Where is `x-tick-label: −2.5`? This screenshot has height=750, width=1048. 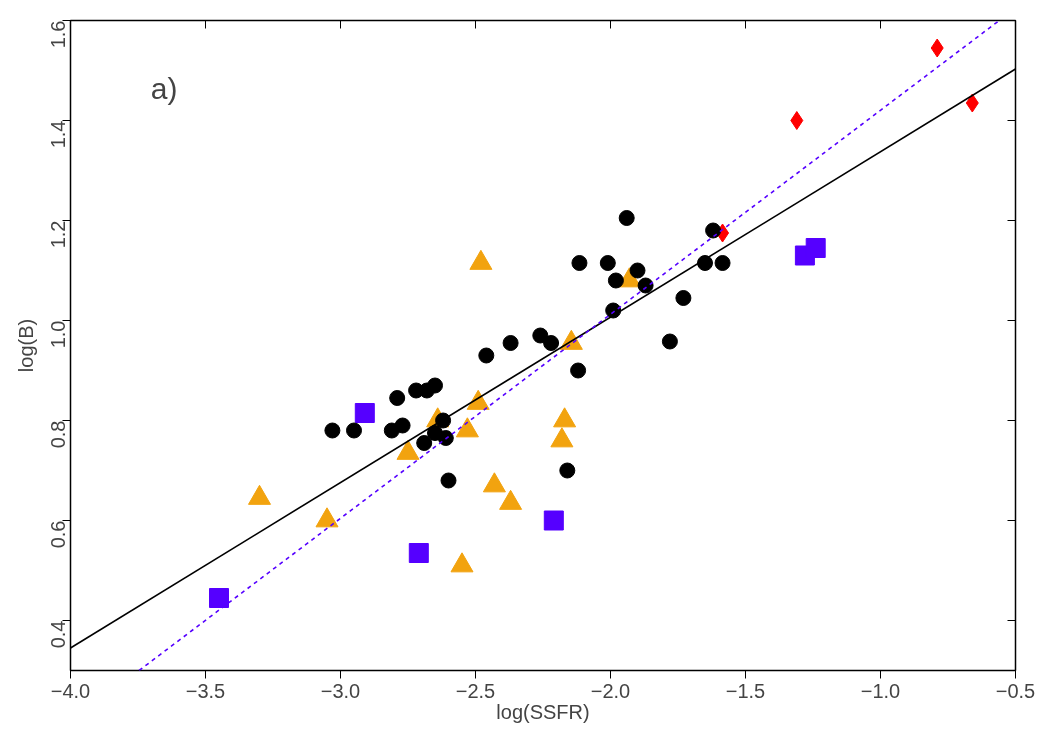 x-tick-label: −2.5 is located at coordinates (475, 690).